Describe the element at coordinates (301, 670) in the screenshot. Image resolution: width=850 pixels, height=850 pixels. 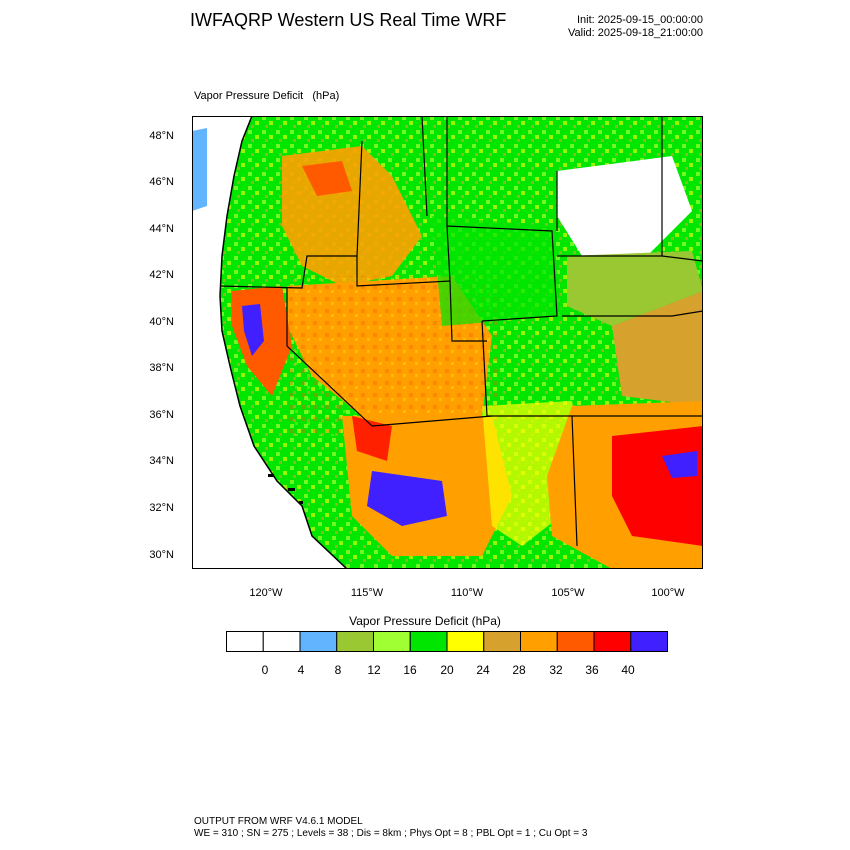
I see `colorbar-label: 4` at that location.